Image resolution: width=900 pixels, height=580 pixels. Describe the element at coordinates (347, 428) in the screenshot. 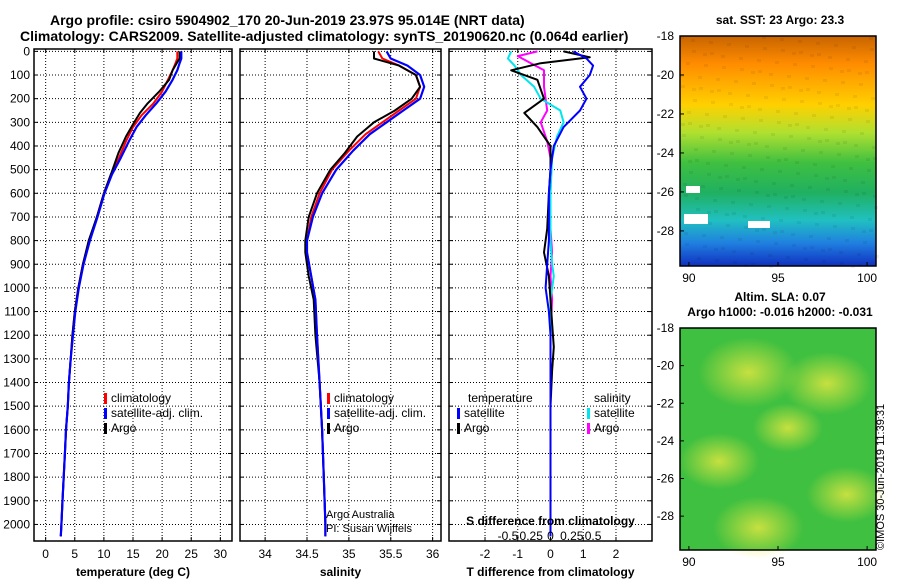

I see `salinity-legend-label: Argo` at that location.